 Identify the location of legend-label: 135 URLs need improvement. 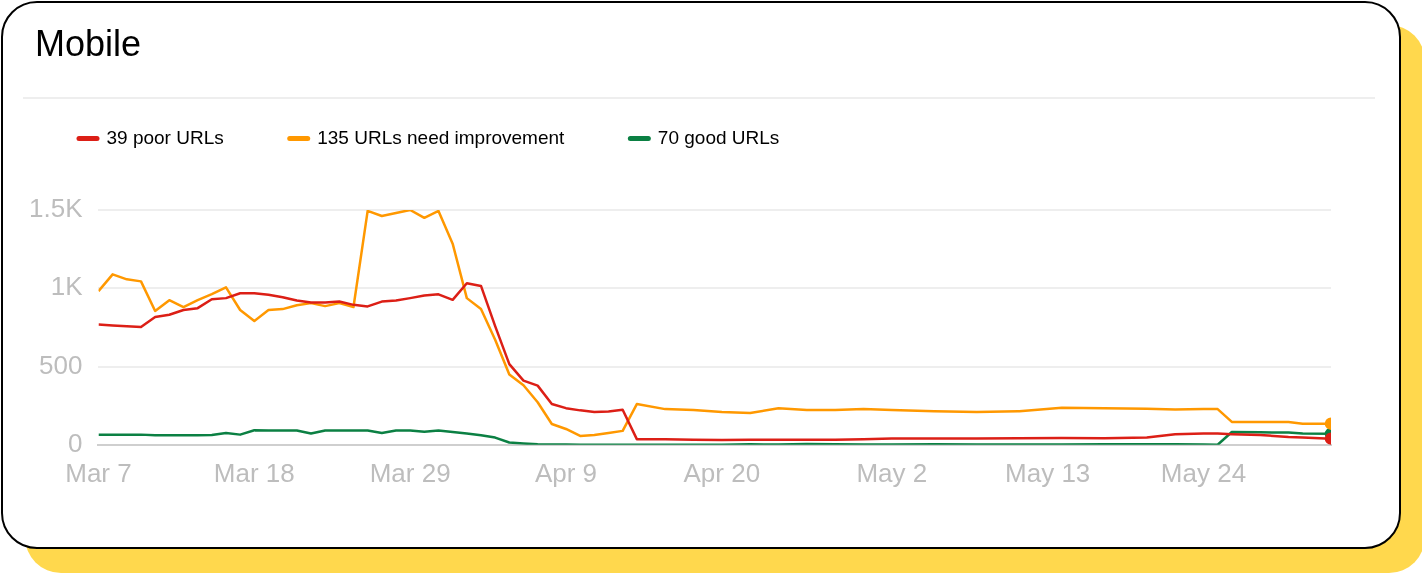
(441, 137).